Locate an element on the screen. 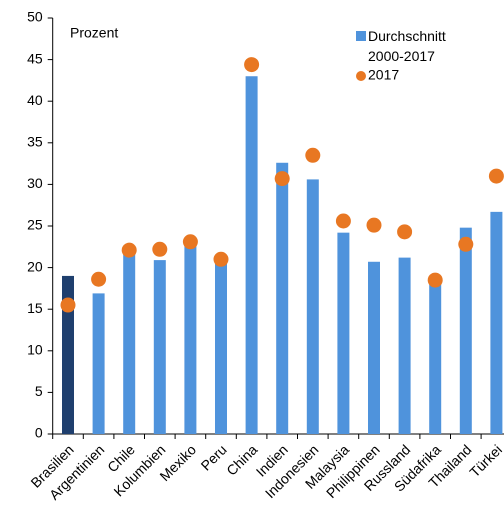 The height and width of the screenshot is (522, 504). y-tick-label: 50 is located at coordinates (35, 17).